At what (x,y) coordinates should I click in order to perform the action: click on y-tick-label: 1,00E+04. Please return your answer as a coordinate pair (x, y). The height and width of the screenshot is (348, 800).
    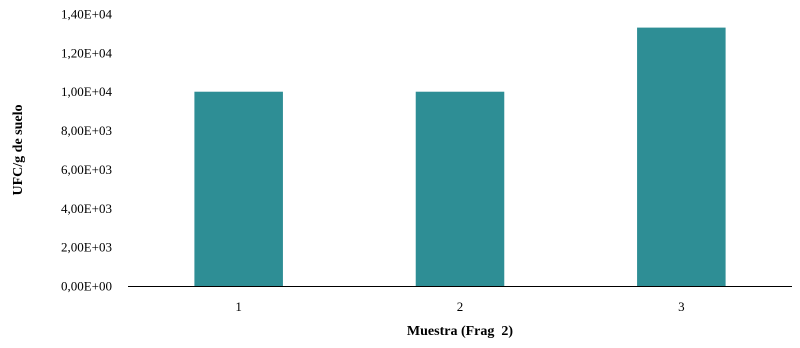
    Looking at the image, I should click on (87, 91).